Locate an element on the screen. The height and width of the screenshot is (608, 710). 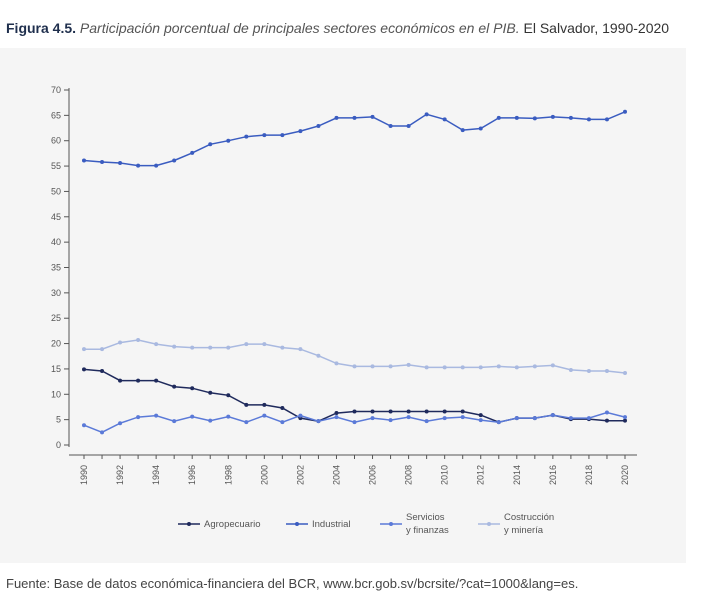
legend-label: Industrial is located at coordinates (331, 524).